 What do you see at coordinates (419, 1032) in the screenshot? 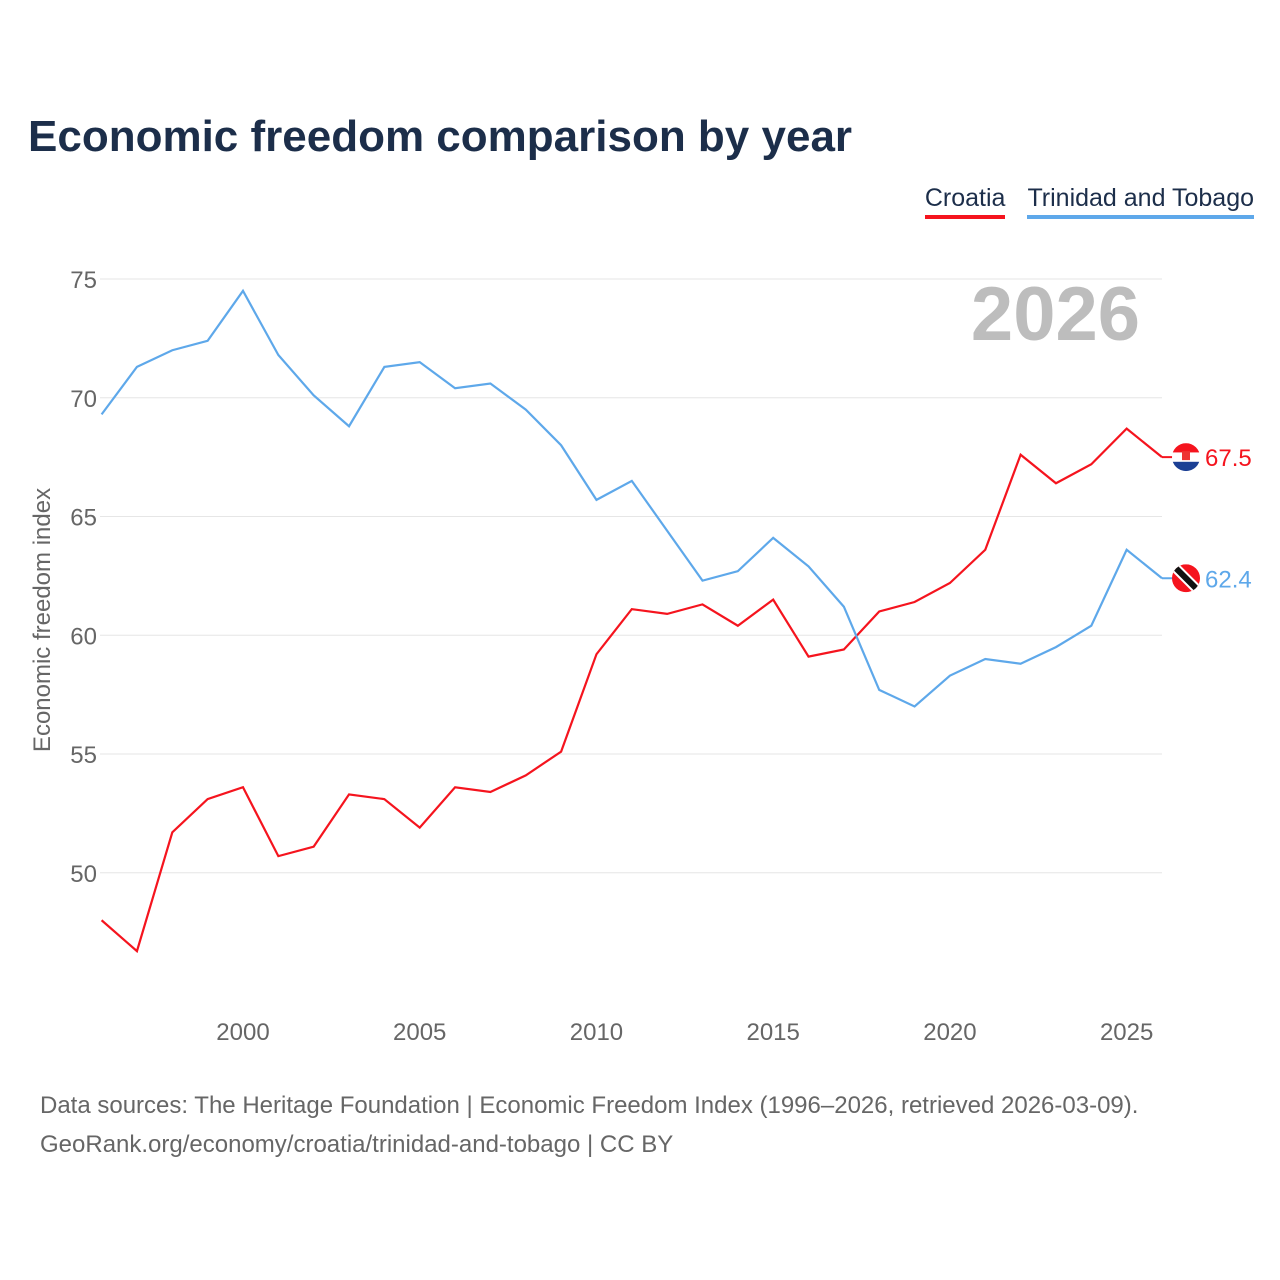
I see `x-tick-label: 2005` at bounding box center [419, 1032].